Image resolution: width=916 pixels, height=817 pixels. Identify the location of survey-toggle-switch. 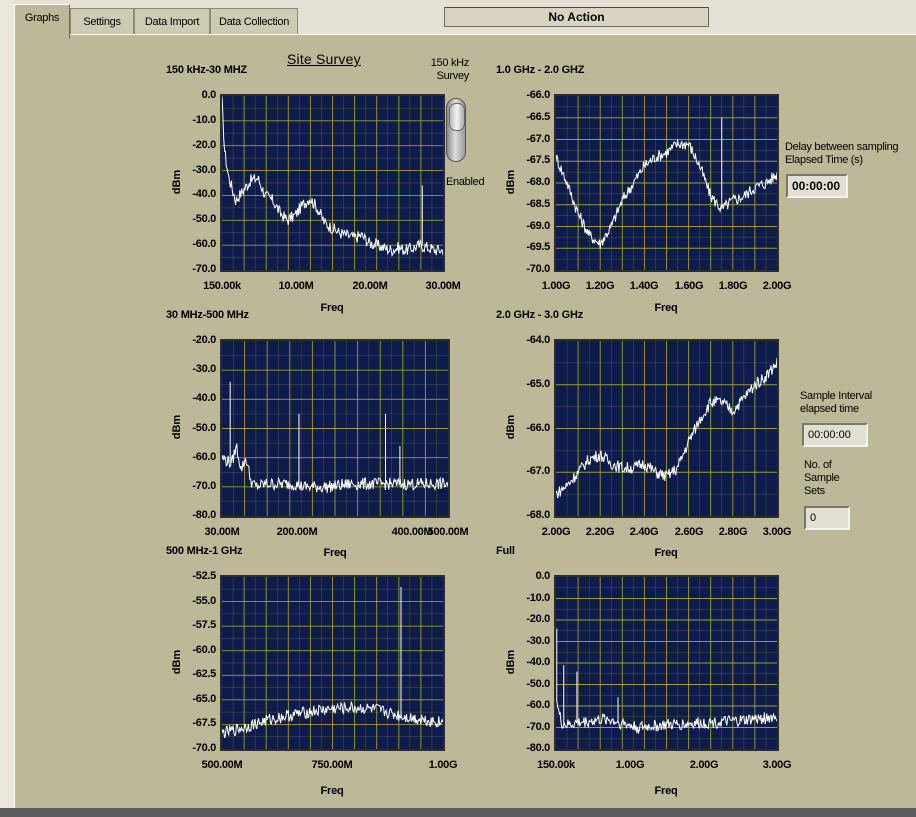
(456, 130).